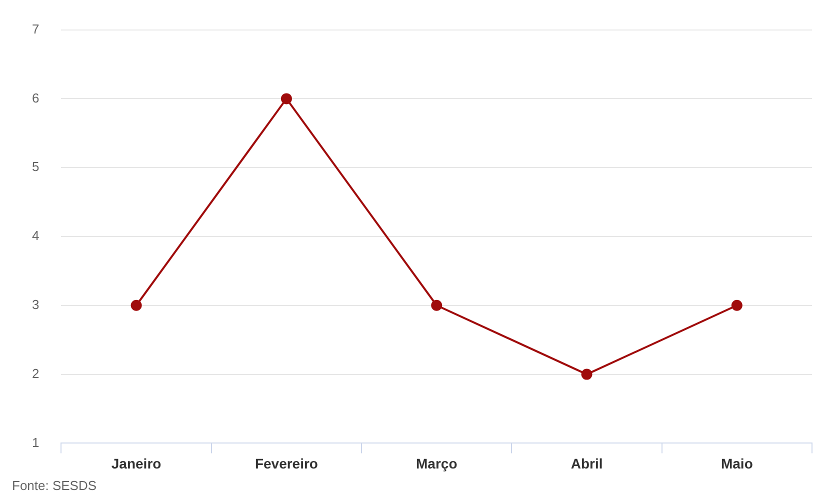 The image size is (832, 502). Describe the element at coordinates (437, 463) in the screenshot. I see `x-tick-label: Março` at that location.